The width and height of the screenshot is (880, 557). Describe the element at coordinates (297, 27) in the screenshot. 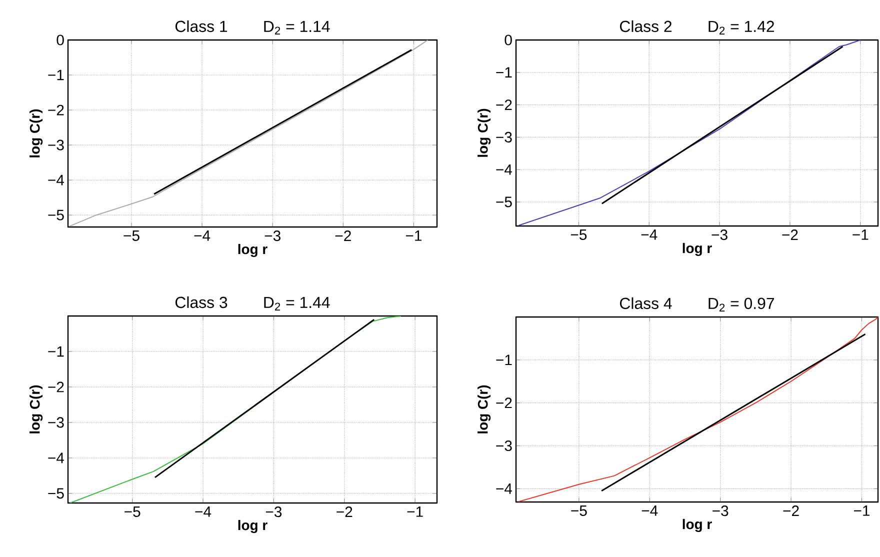

I see `chart-subtitle: D$_{2}$ = 1.14` at that location.